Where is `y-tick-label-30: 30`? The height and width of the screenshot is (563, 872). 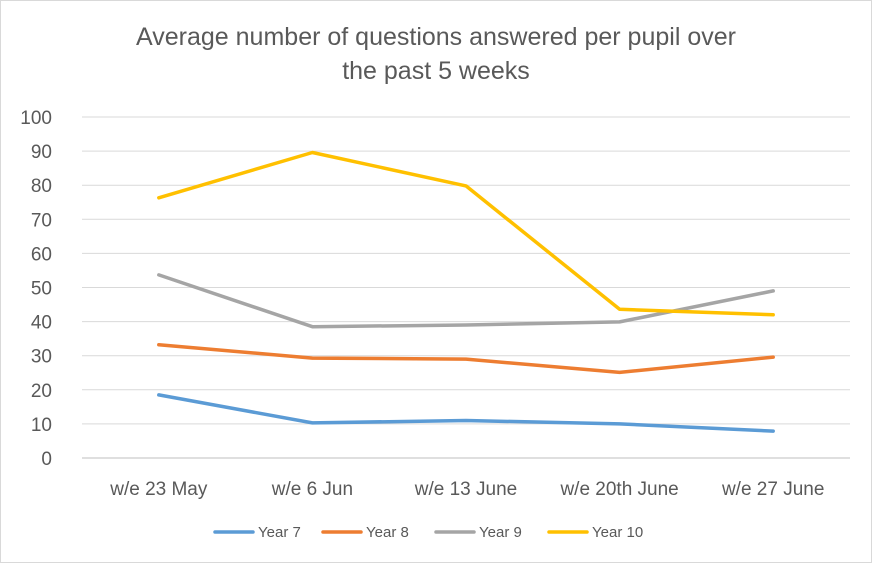
y-tick-label-30: 30 is located at coordinates (41, 357).